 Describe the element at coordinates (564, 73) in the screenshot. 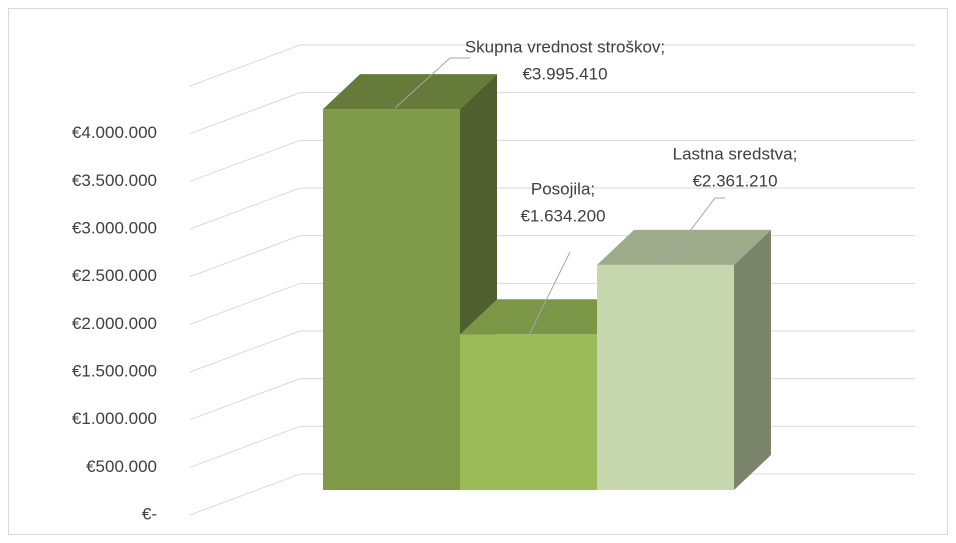

I see `data-label-value: €3.995.410` at that location.